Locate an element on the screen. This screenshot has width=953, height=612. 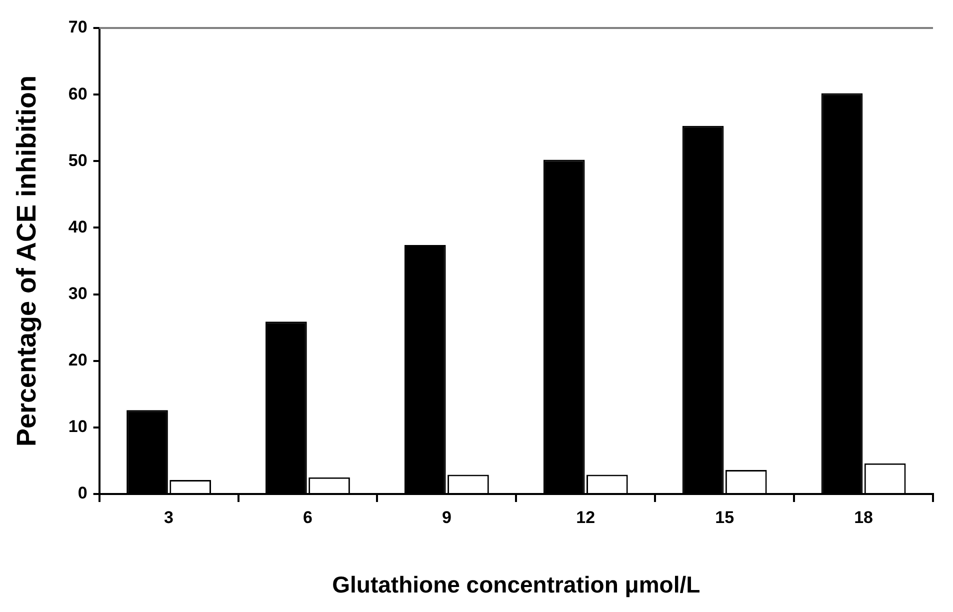
y-tick-label: 30 is located at coordinates (78, 293).